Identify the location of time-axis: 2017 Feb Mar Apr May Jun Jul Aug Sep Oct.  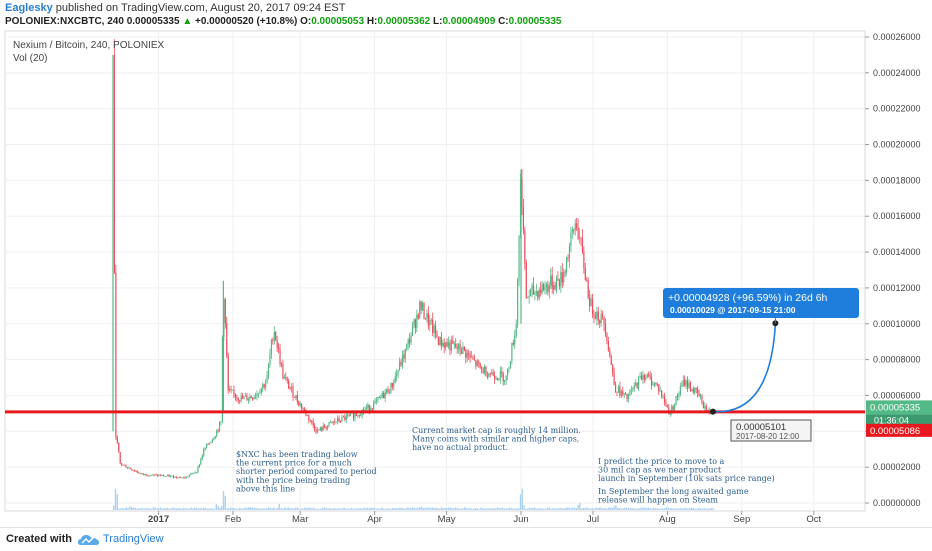
(485, 518).